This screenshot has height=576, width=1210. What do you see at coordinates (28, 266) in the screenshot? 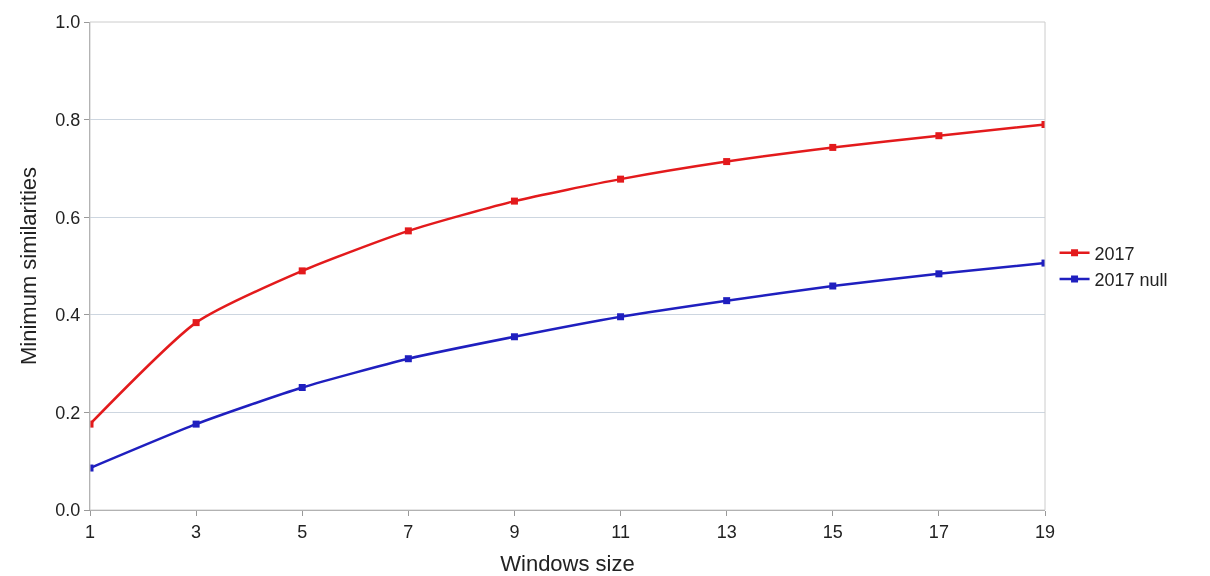
I see `y-axis-title: Minimum similarities` at bounding box center [28, 266].